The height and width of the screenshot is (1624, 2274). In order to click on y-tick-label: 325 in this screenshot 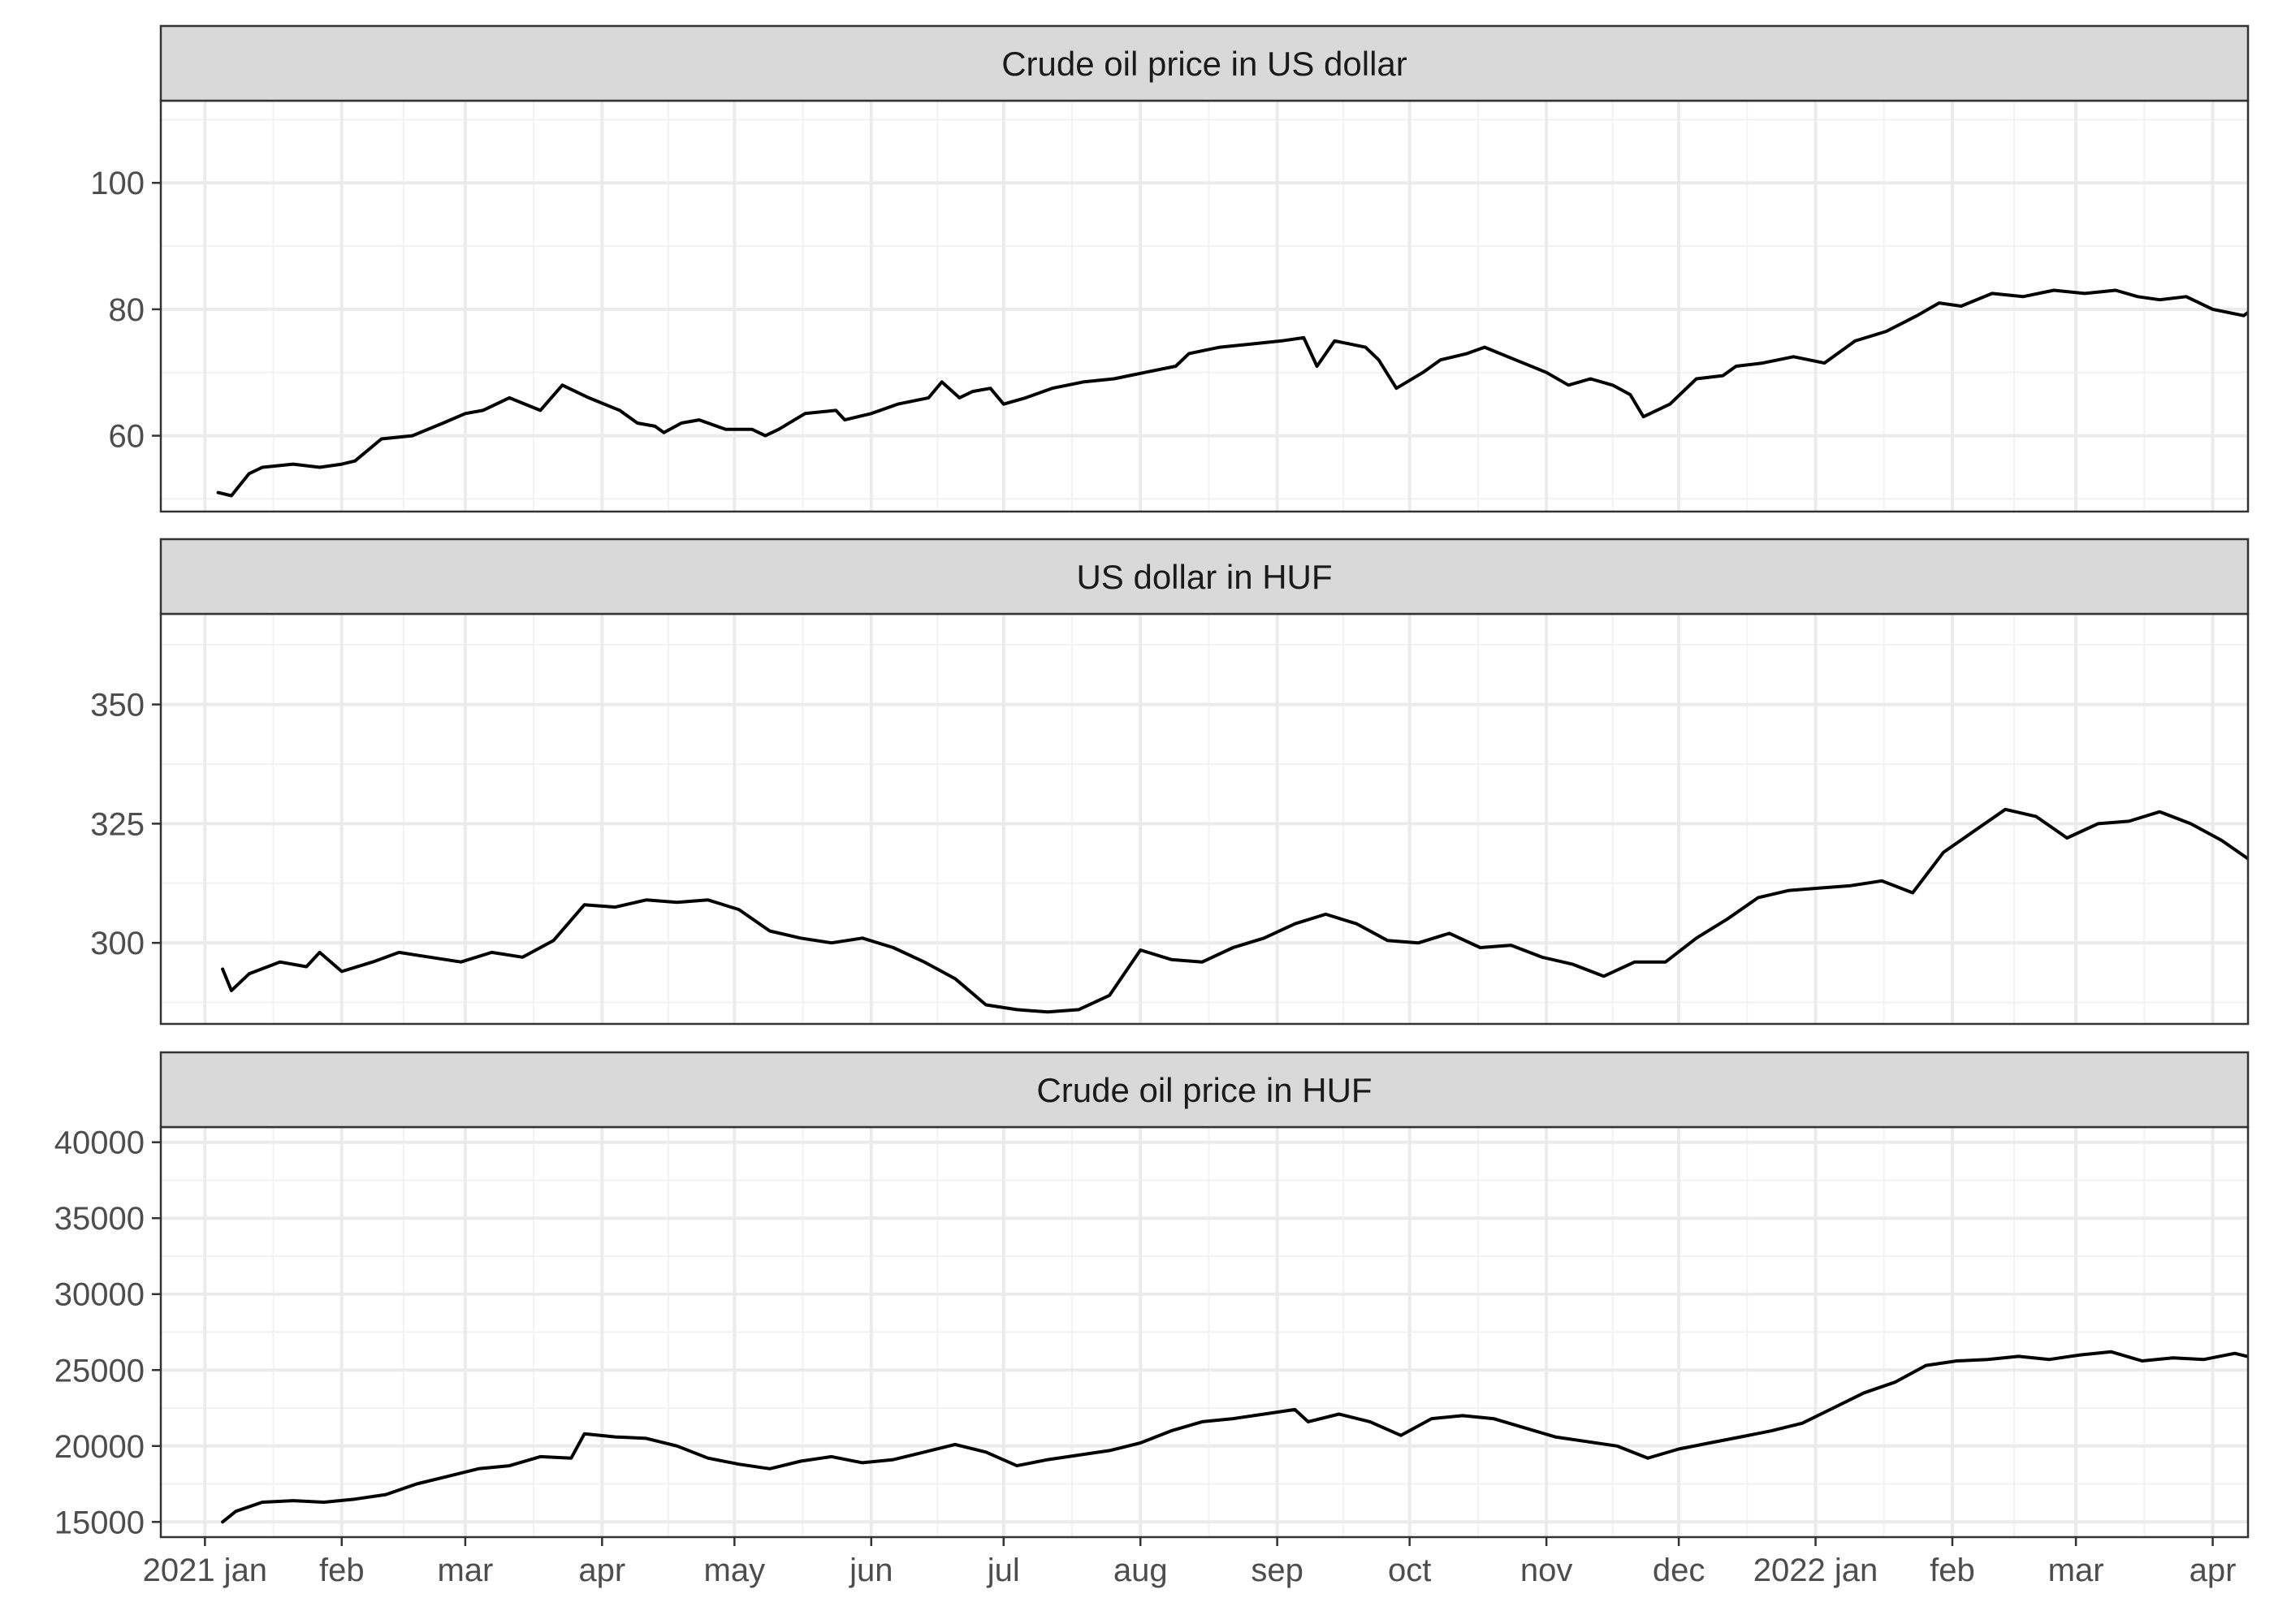, I will do `click(118, 824)`.